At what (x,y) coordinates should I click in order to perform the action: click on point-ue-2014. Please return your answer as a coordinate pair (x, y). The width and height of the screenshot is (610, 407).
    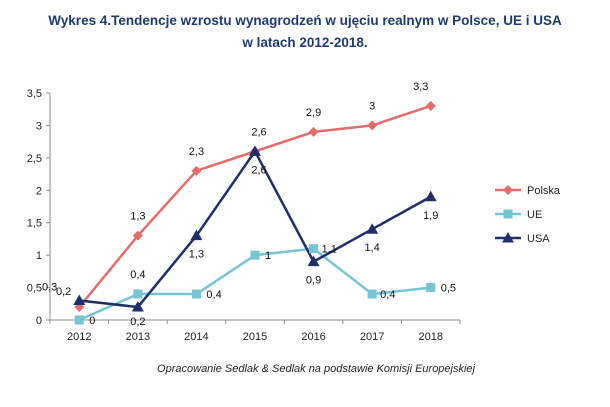
    Looking at the image, I should click on (196, 294).